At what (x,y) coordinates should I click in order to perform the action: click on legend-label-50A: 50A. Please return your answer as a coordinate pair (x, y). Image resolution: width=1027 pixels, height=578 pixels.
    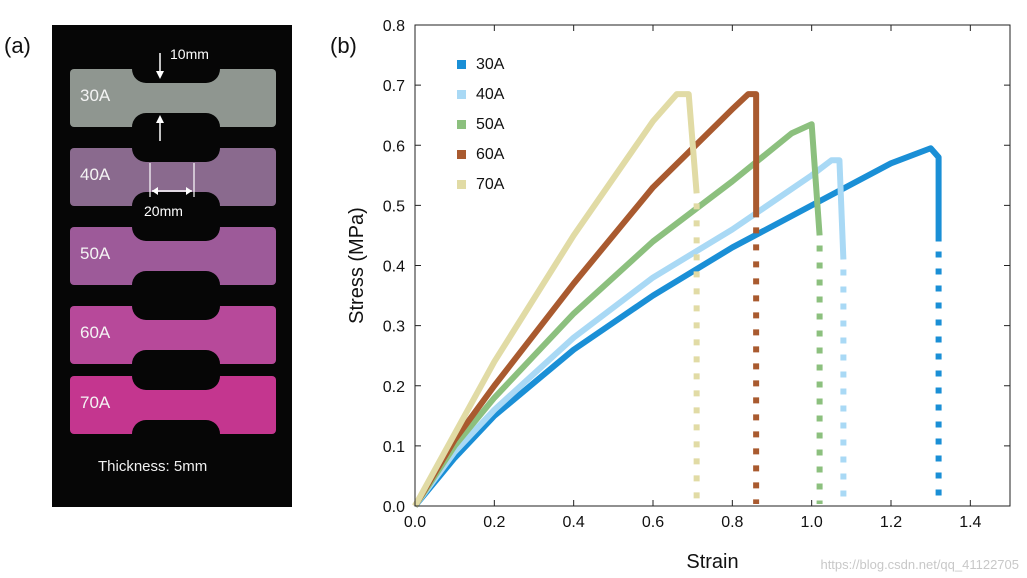
    Looking at the image, I should click on (490, 124).